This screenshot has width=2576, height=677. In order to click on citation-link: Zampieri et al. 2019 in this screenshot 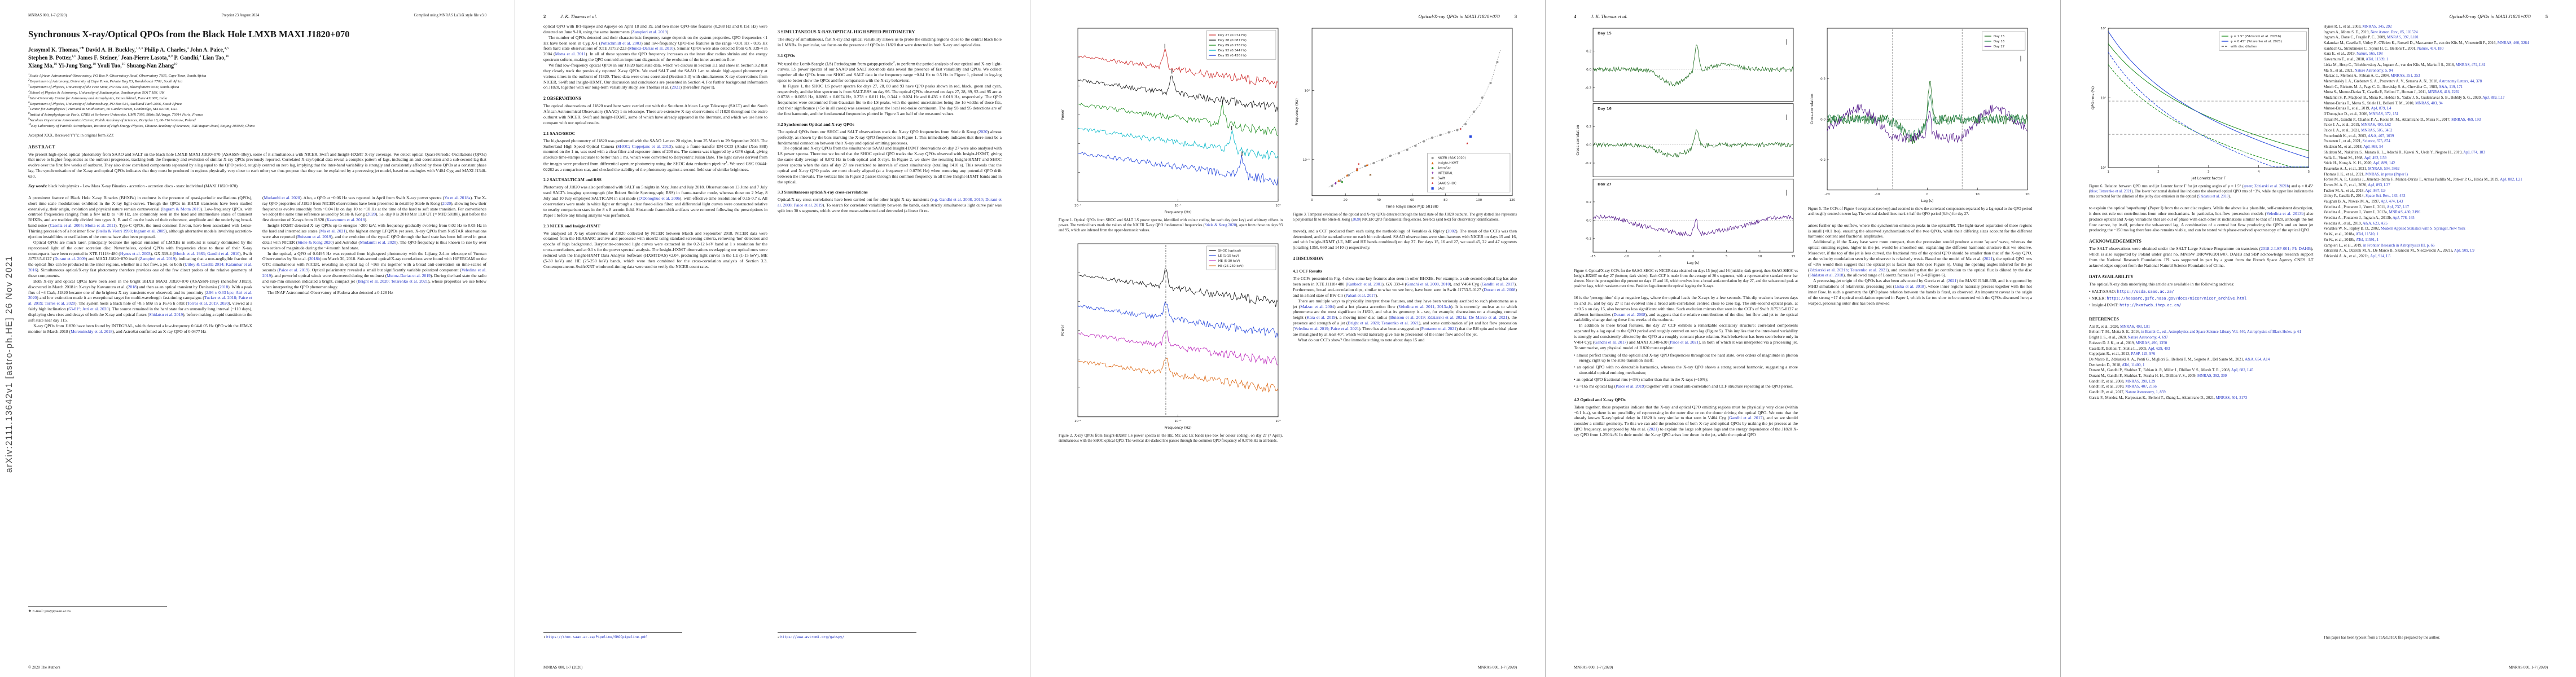, I will do `click(649, 31)`.